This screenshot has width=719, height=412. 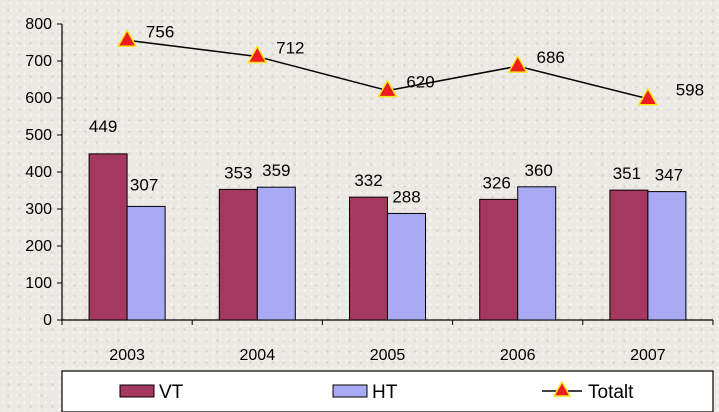 I want to click on x-tick-label: 2003, so click(x=127, y=355).